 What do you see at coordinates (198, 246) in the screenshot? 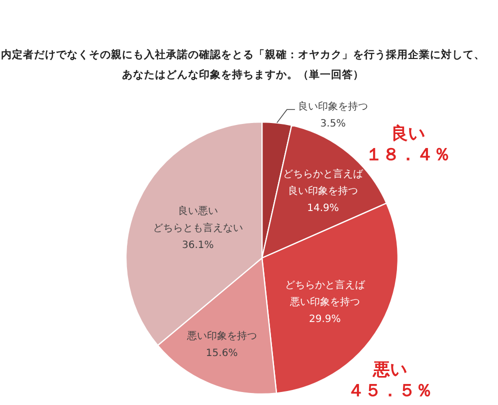
I see `data-label: 36.1%` at bounding box center [198, 246].